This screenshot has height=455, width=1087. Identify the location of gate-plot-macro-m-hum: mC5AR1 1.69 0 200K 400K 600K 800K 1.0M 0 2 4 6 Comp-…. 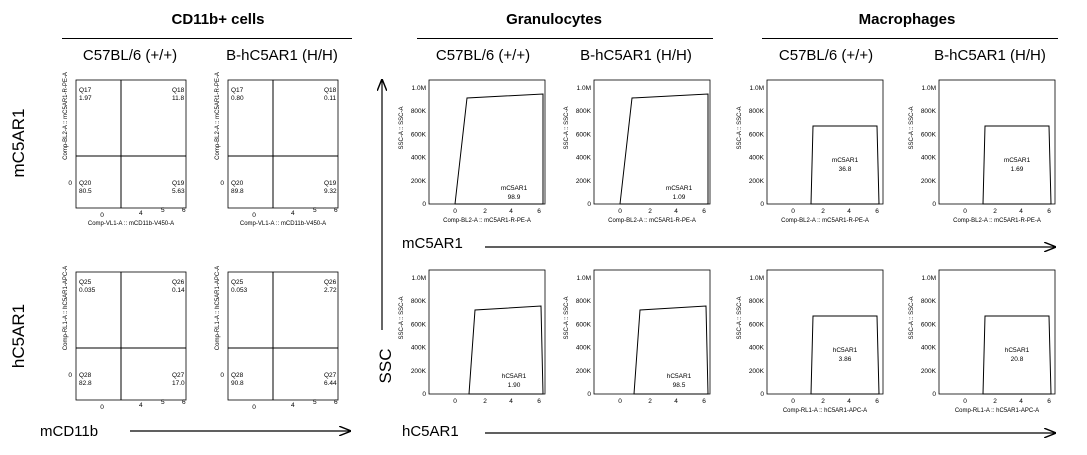
(982, 151).